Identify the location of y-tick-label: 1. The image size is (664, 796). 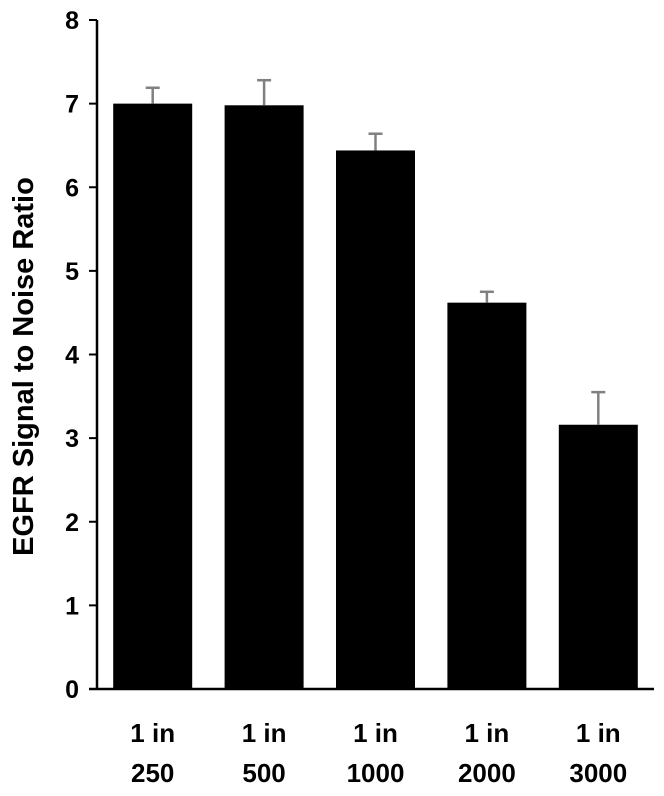
(72, 606).